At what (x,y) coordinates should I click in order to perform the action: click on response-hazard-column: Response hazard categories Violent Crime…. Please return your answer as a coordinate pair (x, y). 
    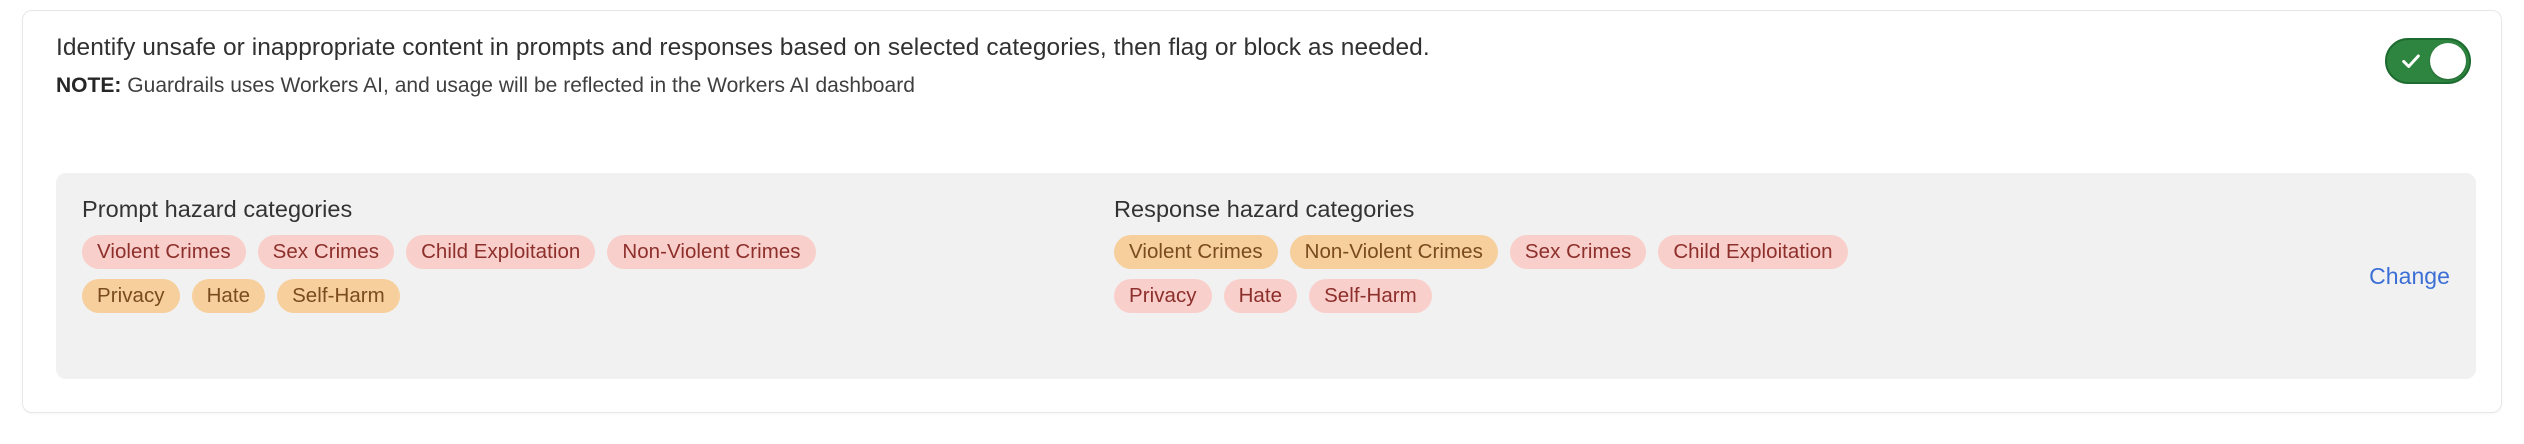
    Looking at the image, I should click on (1481, 259).